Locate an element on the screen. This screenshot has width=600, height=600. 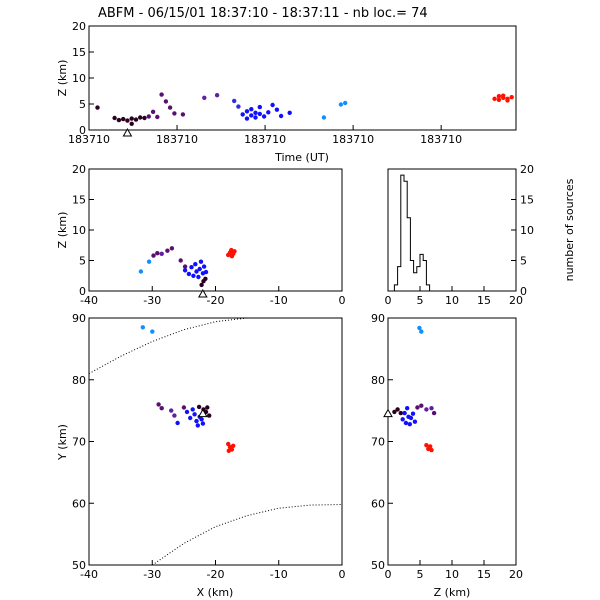
y-tick-label: 70 is located at coordinates (378, 442).